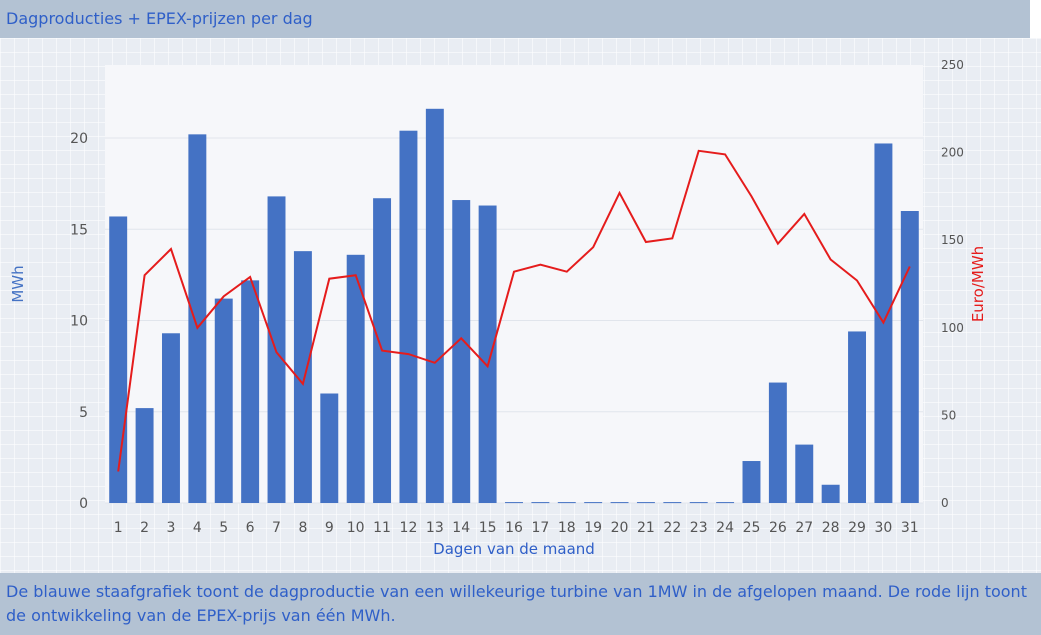  I want to click on x-tick-label: 31, so click(910, 528).